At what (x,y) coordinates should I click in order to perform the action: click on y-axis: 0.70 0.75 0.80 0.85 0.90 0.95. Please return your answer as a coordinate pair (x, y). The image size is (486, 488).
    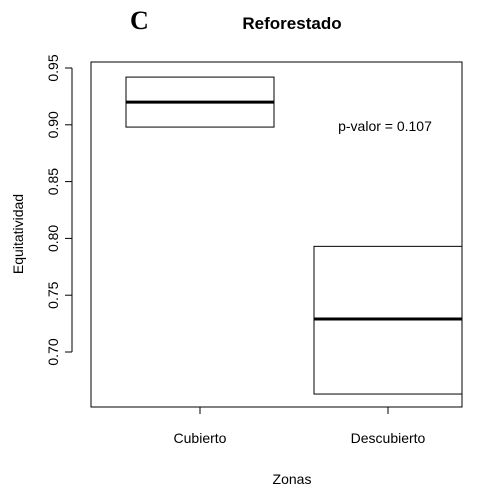
    Looking at the image, I should click on (59, 210).